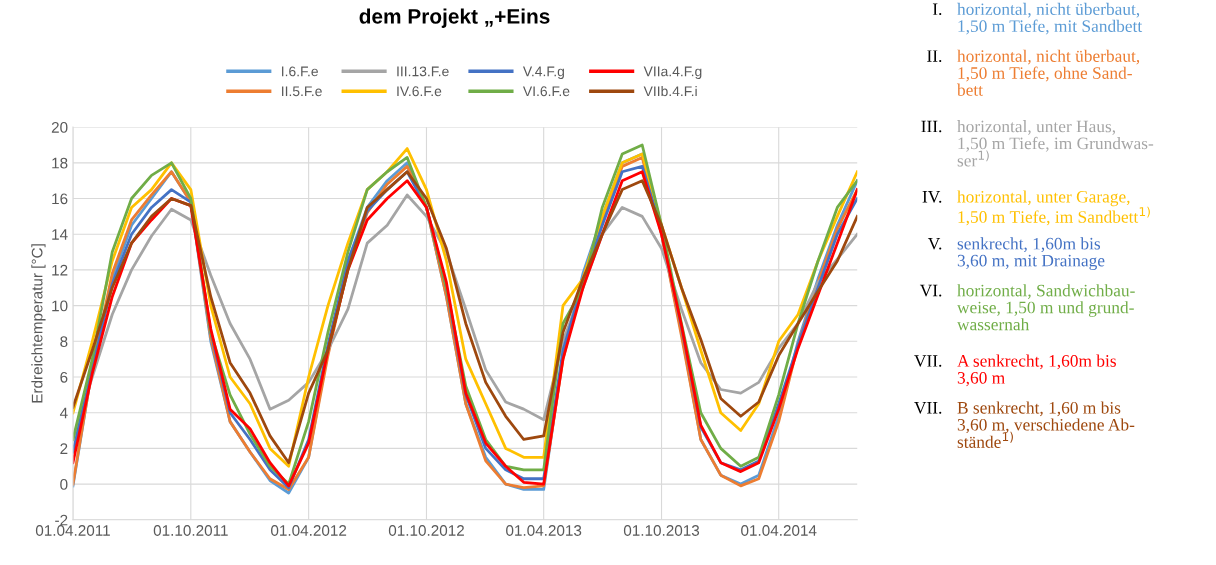 Image resolution: width=1216 pixels, height=565 pixels. I want to click on text: VI. horizontal, Sandwichbau- weise, 1,50 m und grund- wassernah, so click(1027, 307).